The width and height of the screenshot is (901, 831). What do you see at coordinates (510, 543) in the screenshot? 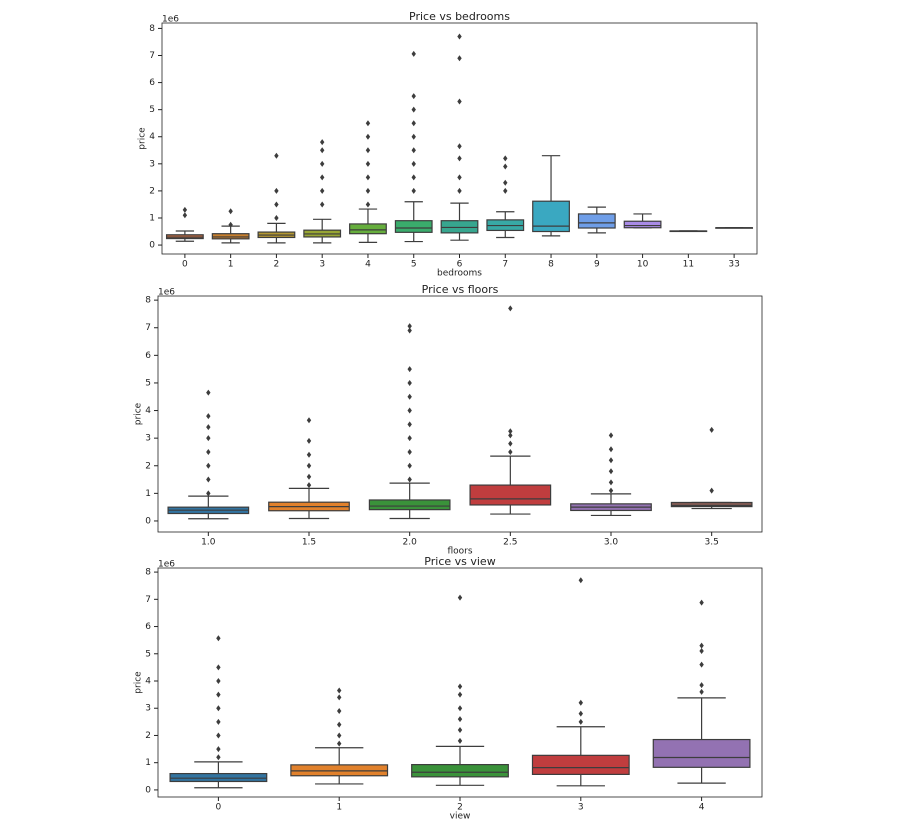
I see `x-tick-label: 2.5` at bounding box center [510, 543].